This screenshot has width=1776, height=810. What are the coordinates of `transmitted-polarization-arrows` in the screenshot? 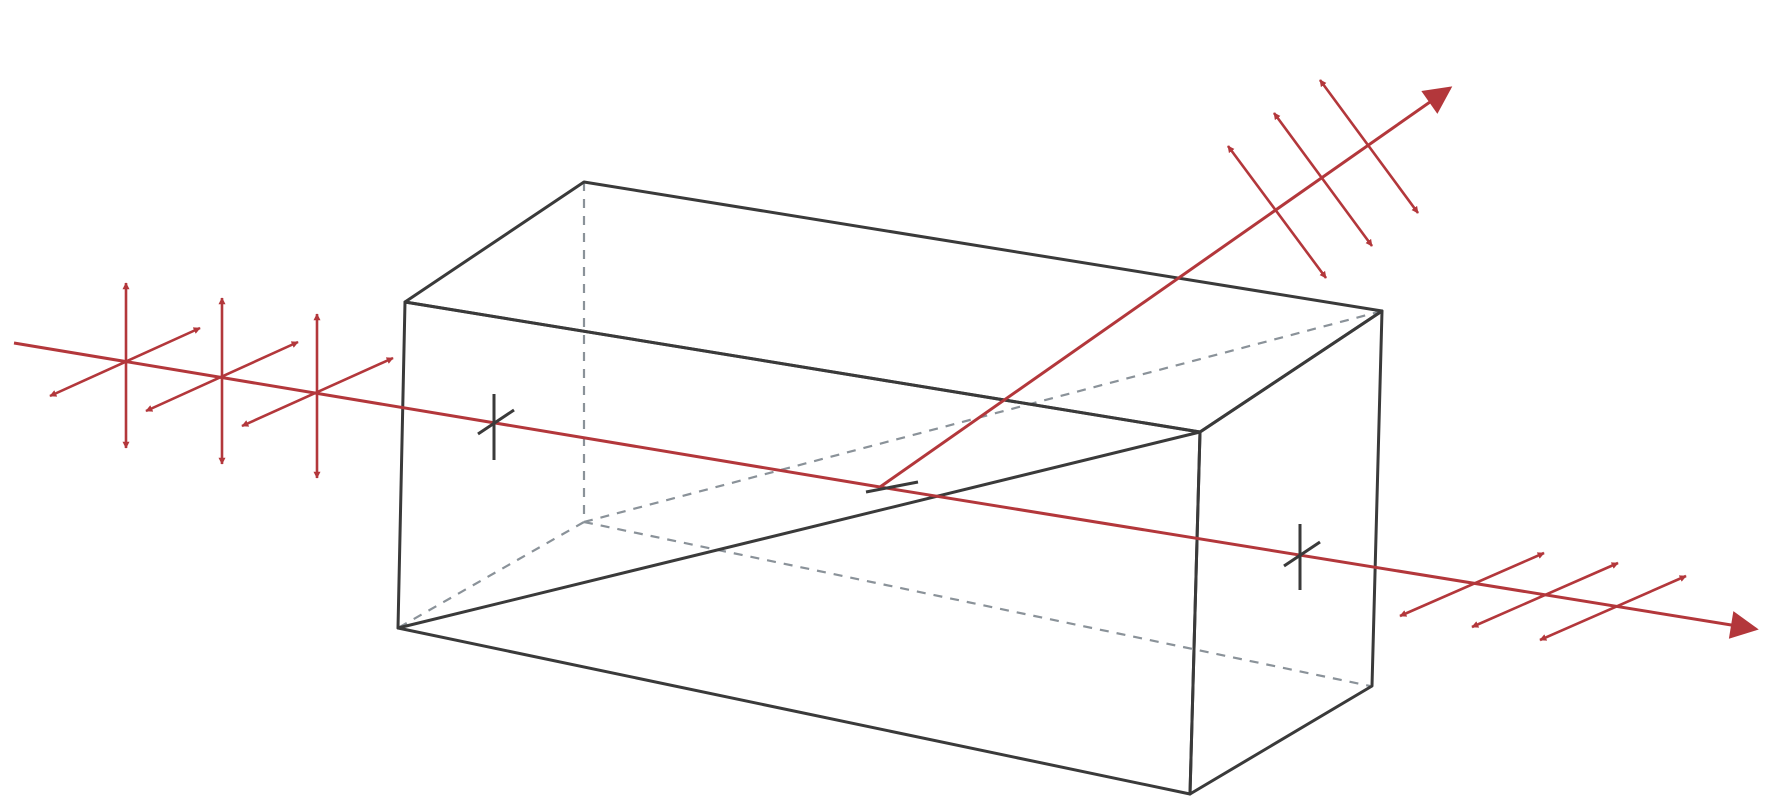 It's located at (1543, 596).